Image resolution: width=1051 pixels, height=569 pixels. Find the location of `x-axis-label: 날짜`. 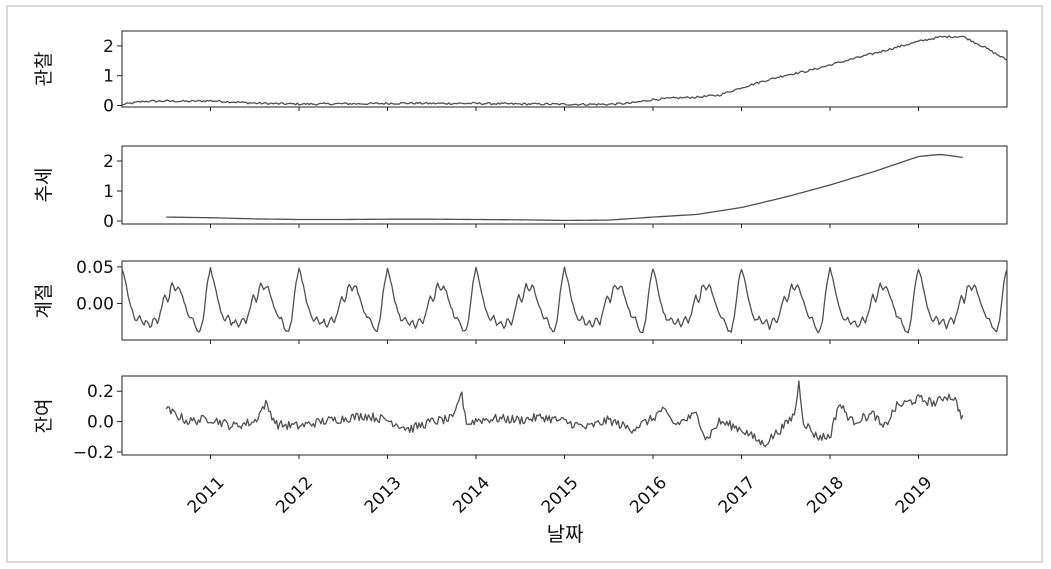

x-axis-label: 날짜 is located at coordinates (565, 534).